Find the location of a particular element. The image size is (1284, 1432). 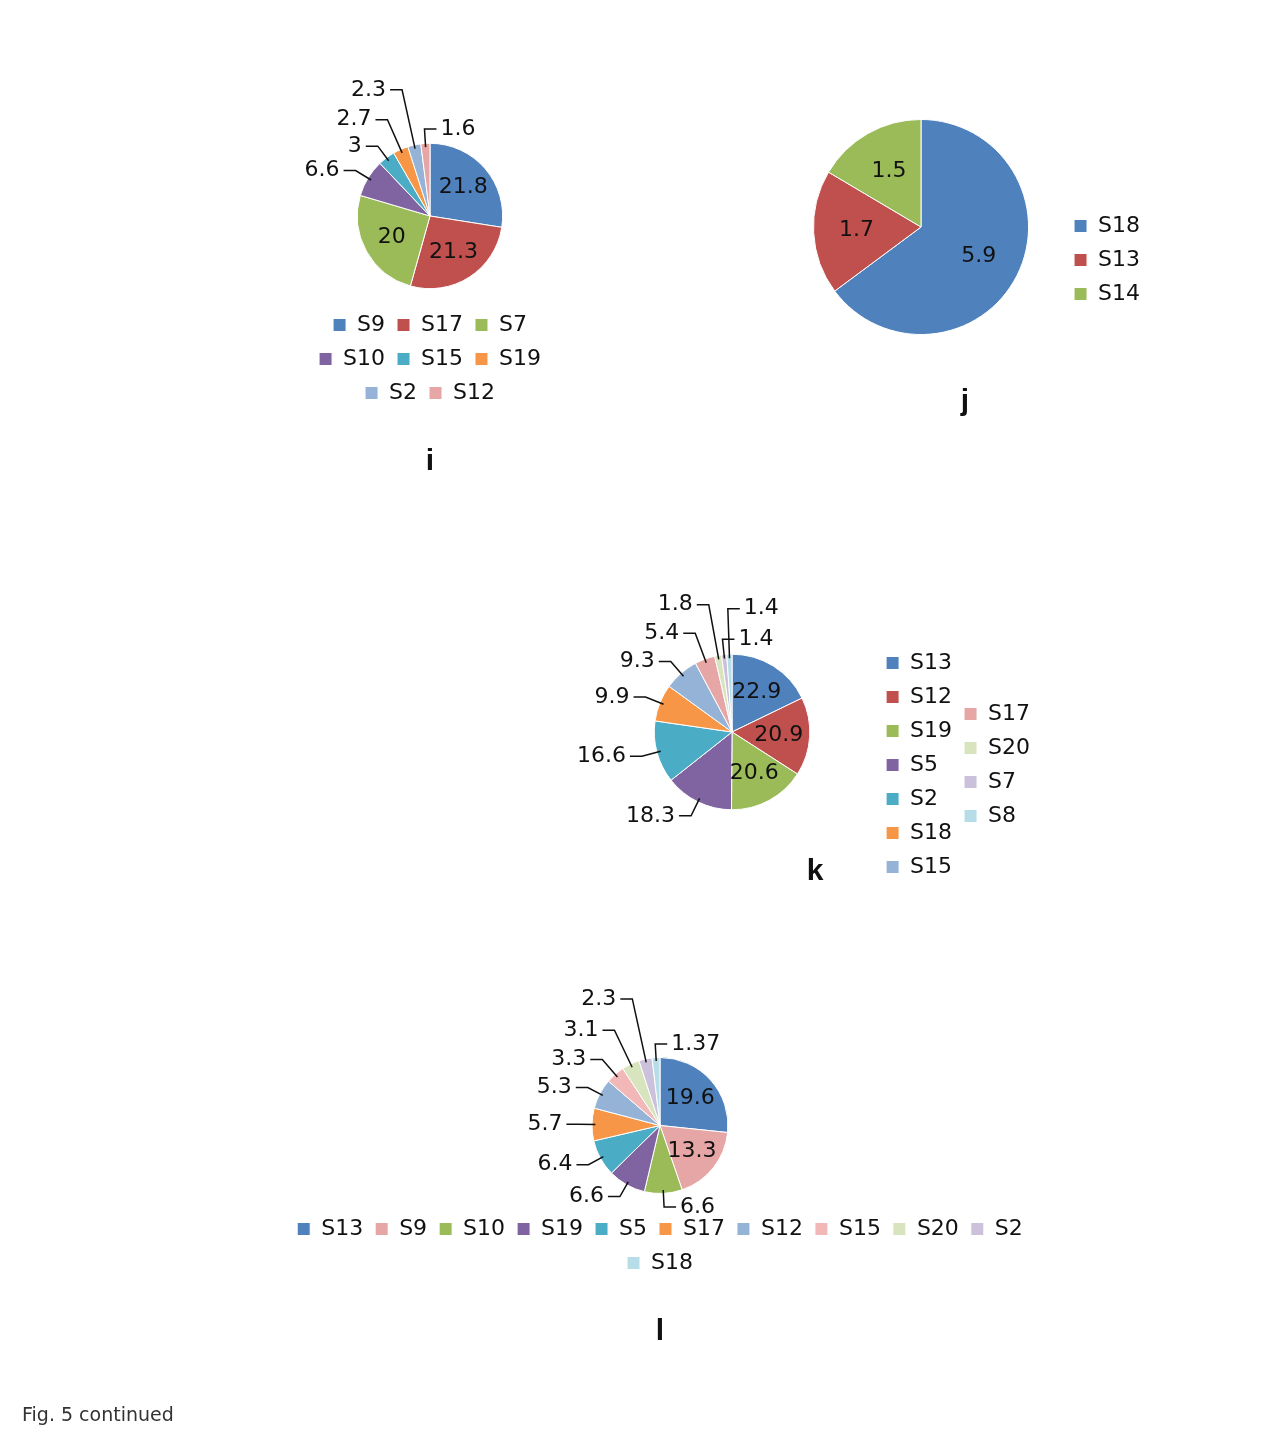

legend-label: S14 is located at coordinates (1119, 292).